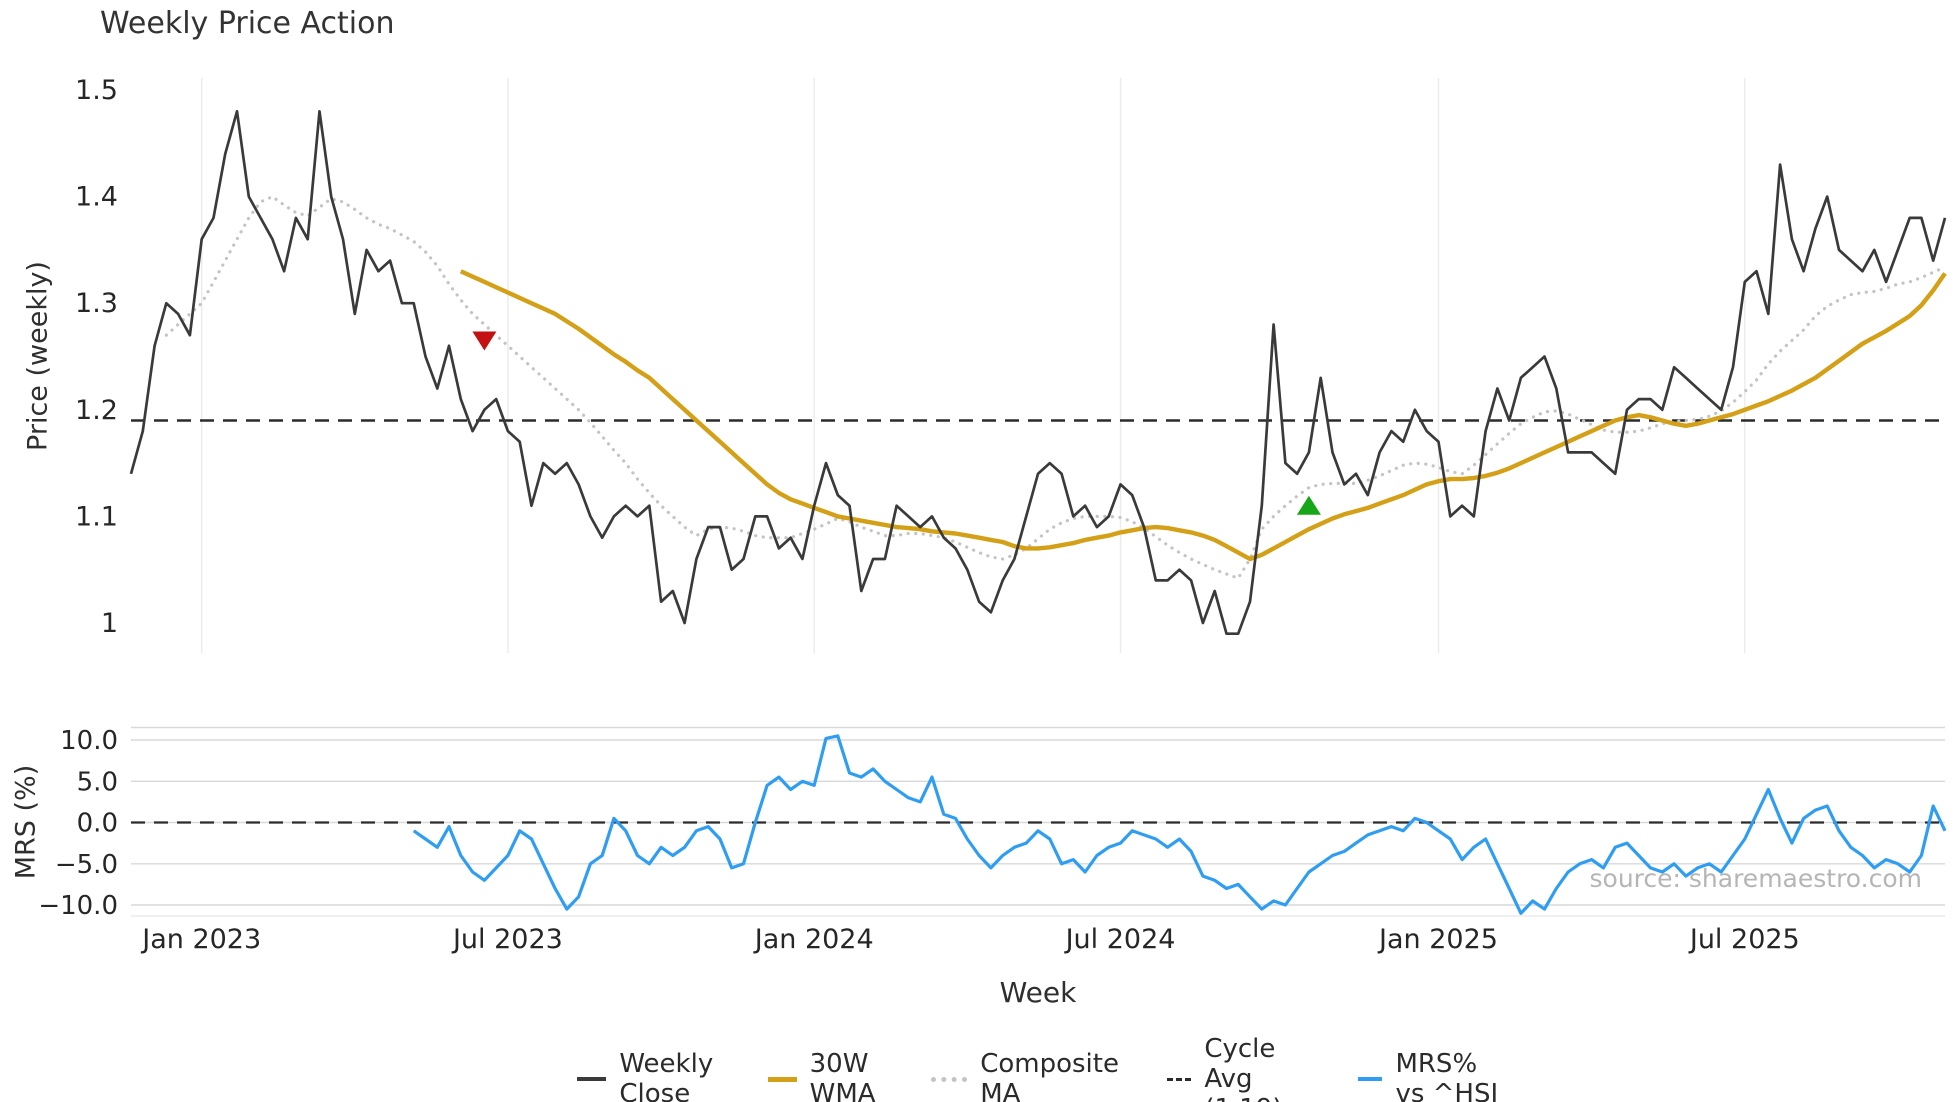 The image size is (1960, 1102). Describe the element at coordinates (97, 824) in the screenshot. I see `mrs-ytick-label: 0.0` at that location.